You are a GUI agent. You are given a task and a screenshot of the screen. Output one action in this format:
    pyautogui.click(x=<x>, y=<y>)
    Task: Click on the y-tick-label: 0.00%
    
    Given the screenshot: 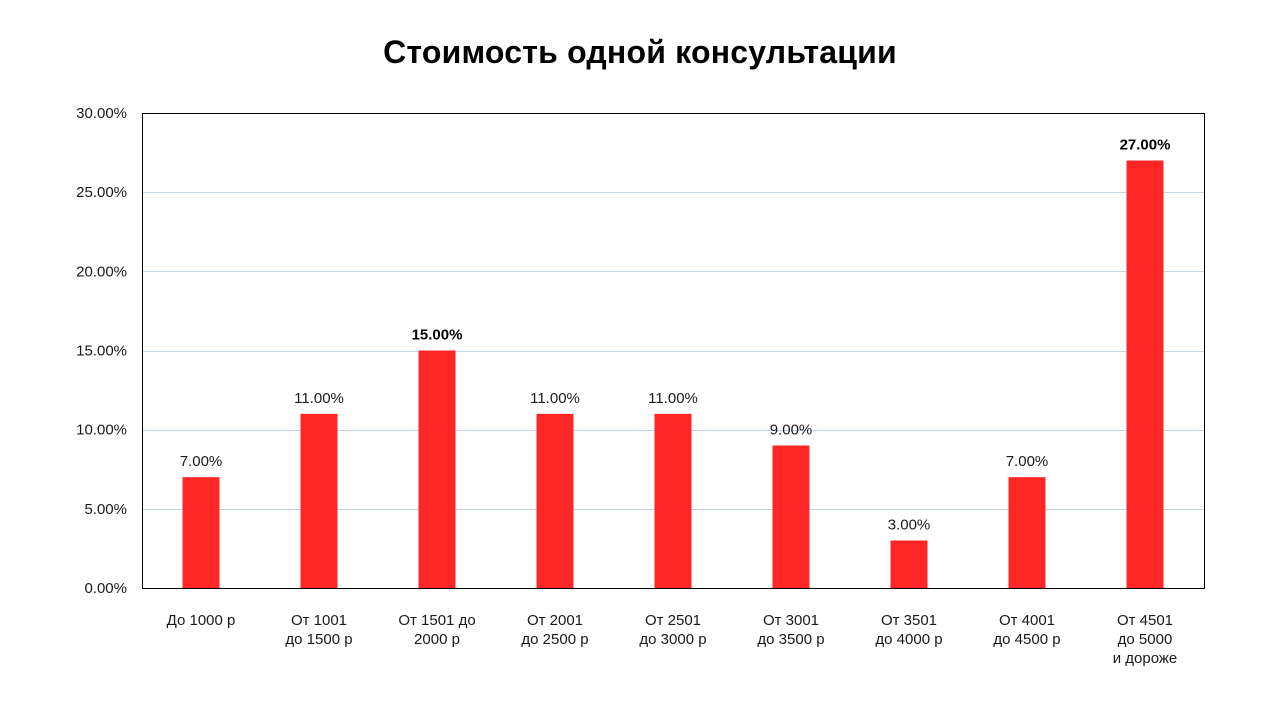 What is the action you would take?
    pyautogui.click(x=105, y=588)
    